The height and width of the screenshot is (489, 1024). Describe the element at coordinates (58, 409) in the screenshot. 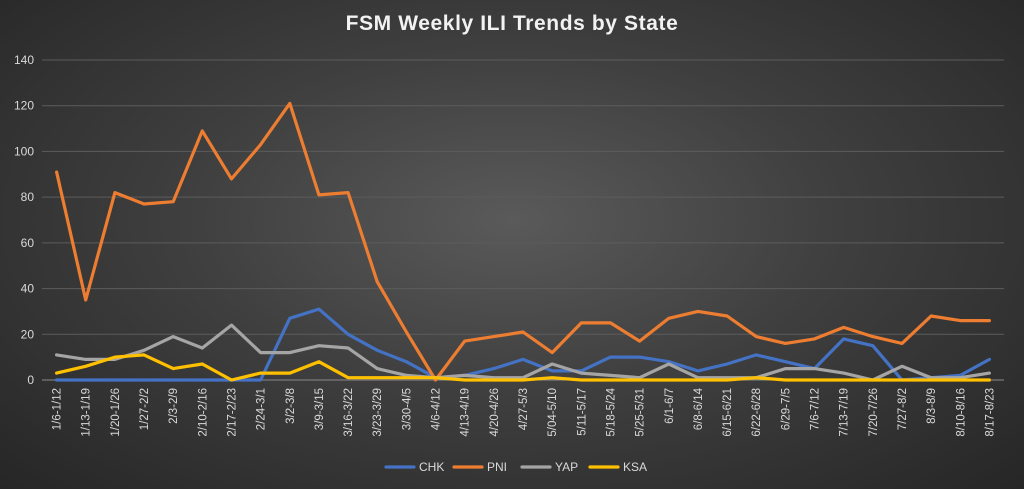

I see `x-tick-label: 1/6-1/12` at that location.